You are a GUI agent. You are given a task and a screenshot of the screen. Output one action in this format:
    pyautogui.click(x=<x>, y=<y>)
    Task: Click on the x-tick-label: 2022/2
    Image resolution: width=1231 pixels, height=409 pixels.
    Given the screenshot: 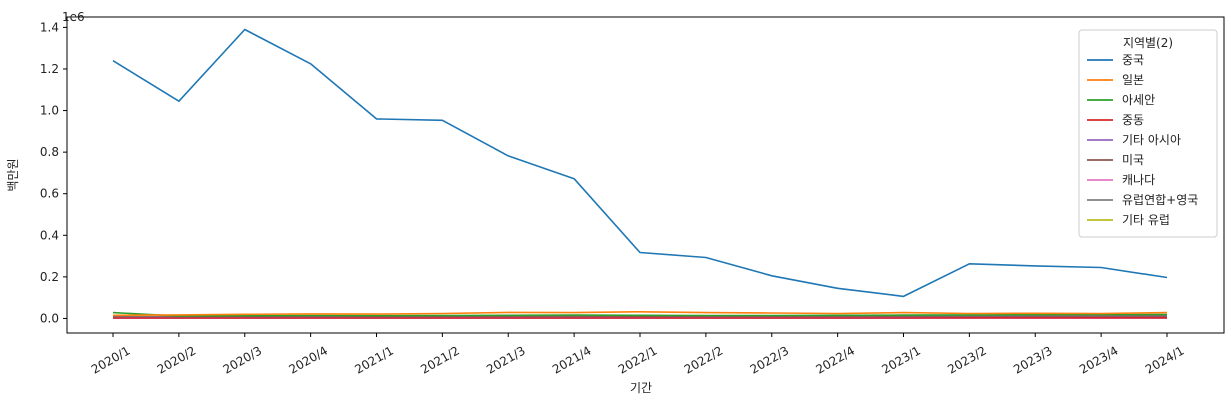 What is the action you would take?
    pyautogui.click(x=704, y=359)
    